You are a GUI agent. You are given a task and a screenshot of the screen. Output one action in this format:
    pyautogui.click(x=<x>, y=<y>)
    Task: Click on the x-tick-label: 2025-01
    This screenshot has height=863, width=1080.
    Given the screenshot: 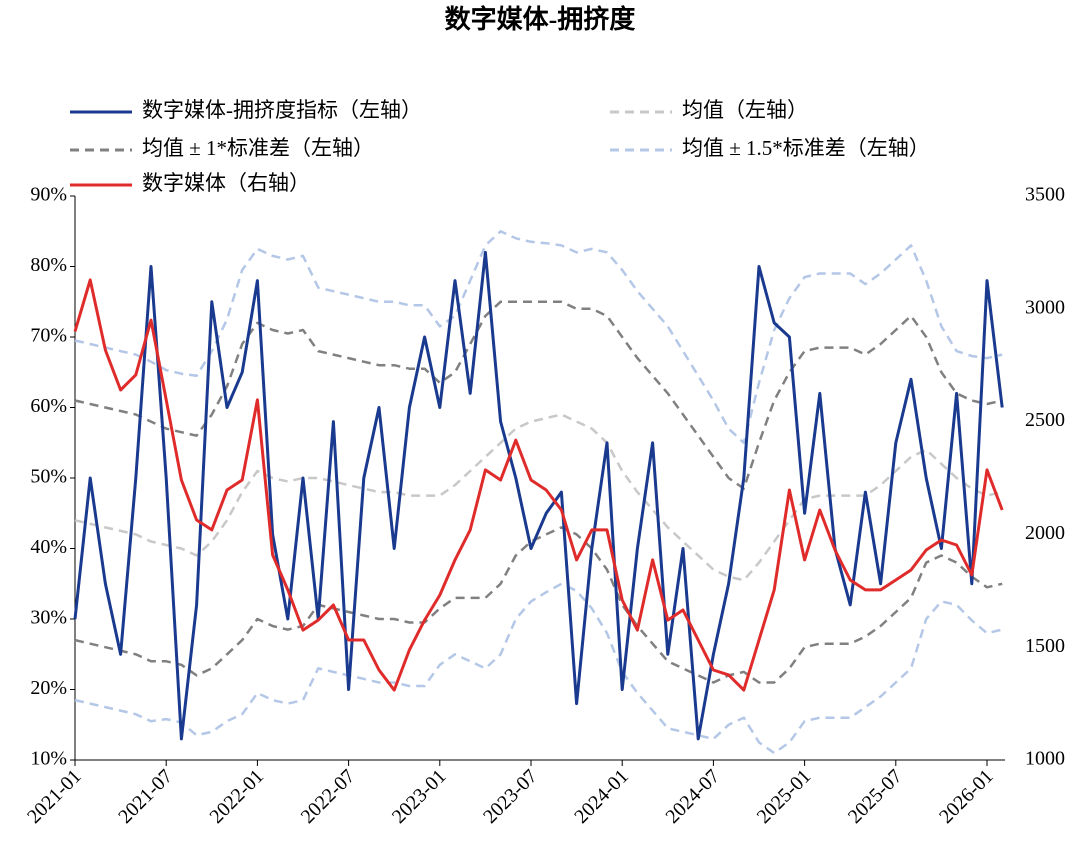 What is the action you would take?
    pyautogui.click(x=784, y=796)
    